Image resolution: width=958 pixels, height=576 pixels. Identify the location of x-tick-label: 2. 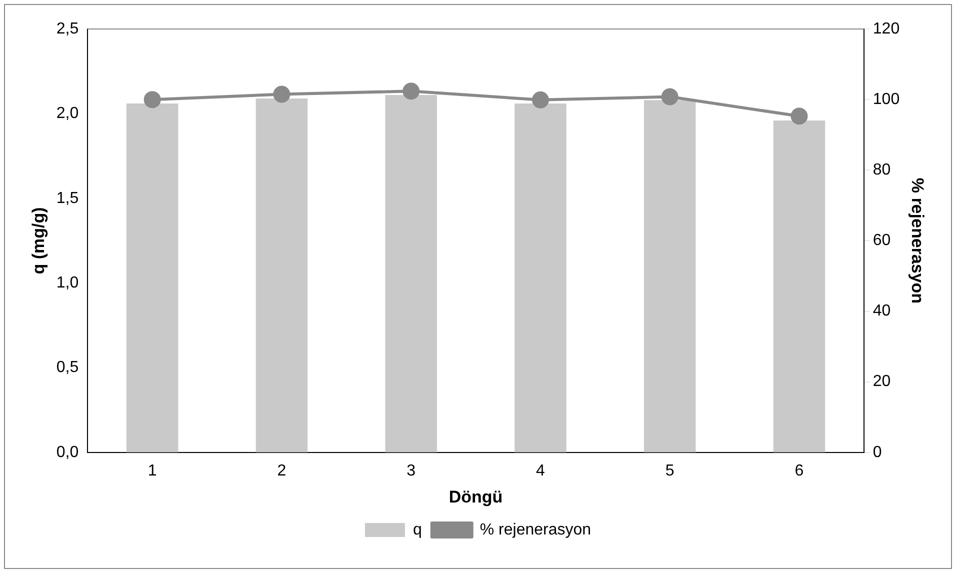
(281, 471).